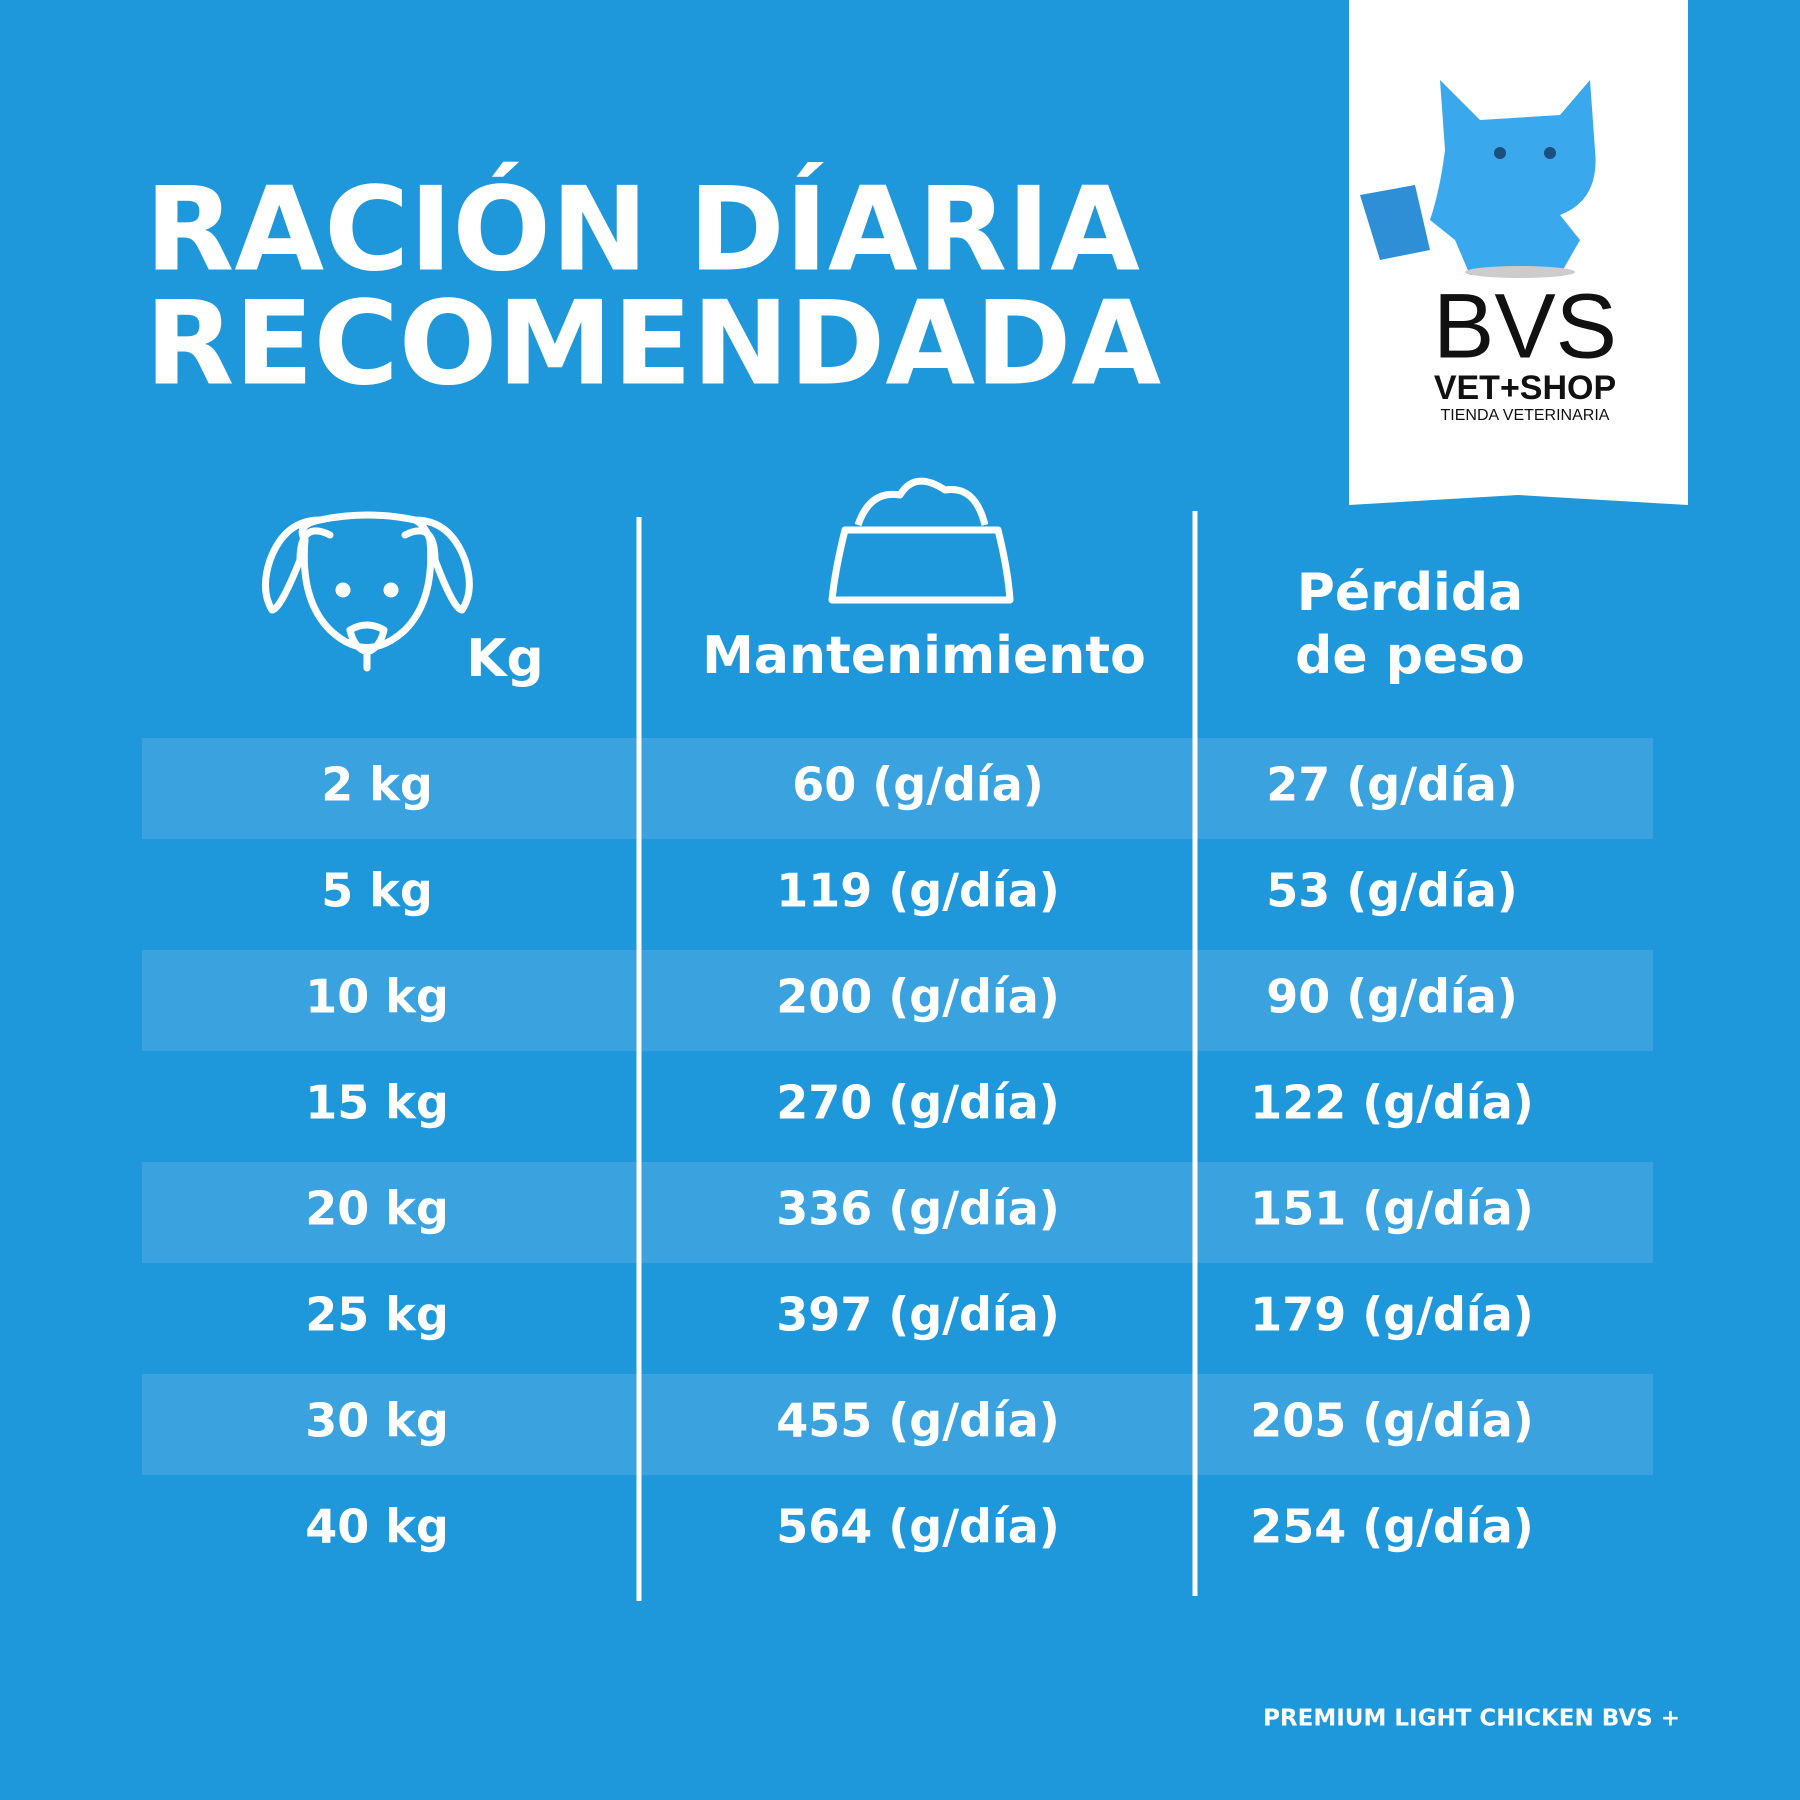 The width and height of the screenshot is (1800, 1800). What do you see at coordinates (918, 1421) in the screenshot?
I see `maintenance-cell: 455 (g/día)` at bounding box center [918, 1421].